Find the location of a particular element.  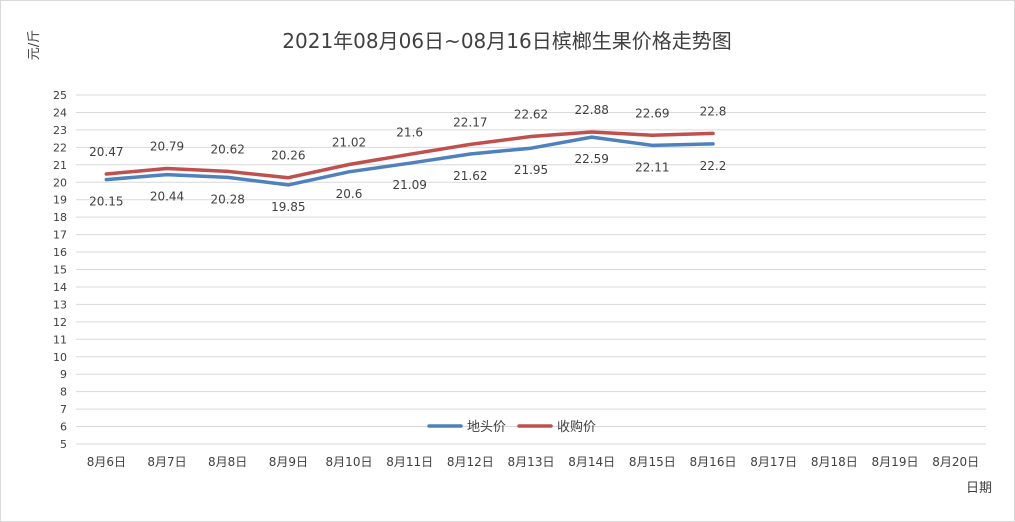

x-tick-label: 8月10日 is located at coordinates (349, 462).